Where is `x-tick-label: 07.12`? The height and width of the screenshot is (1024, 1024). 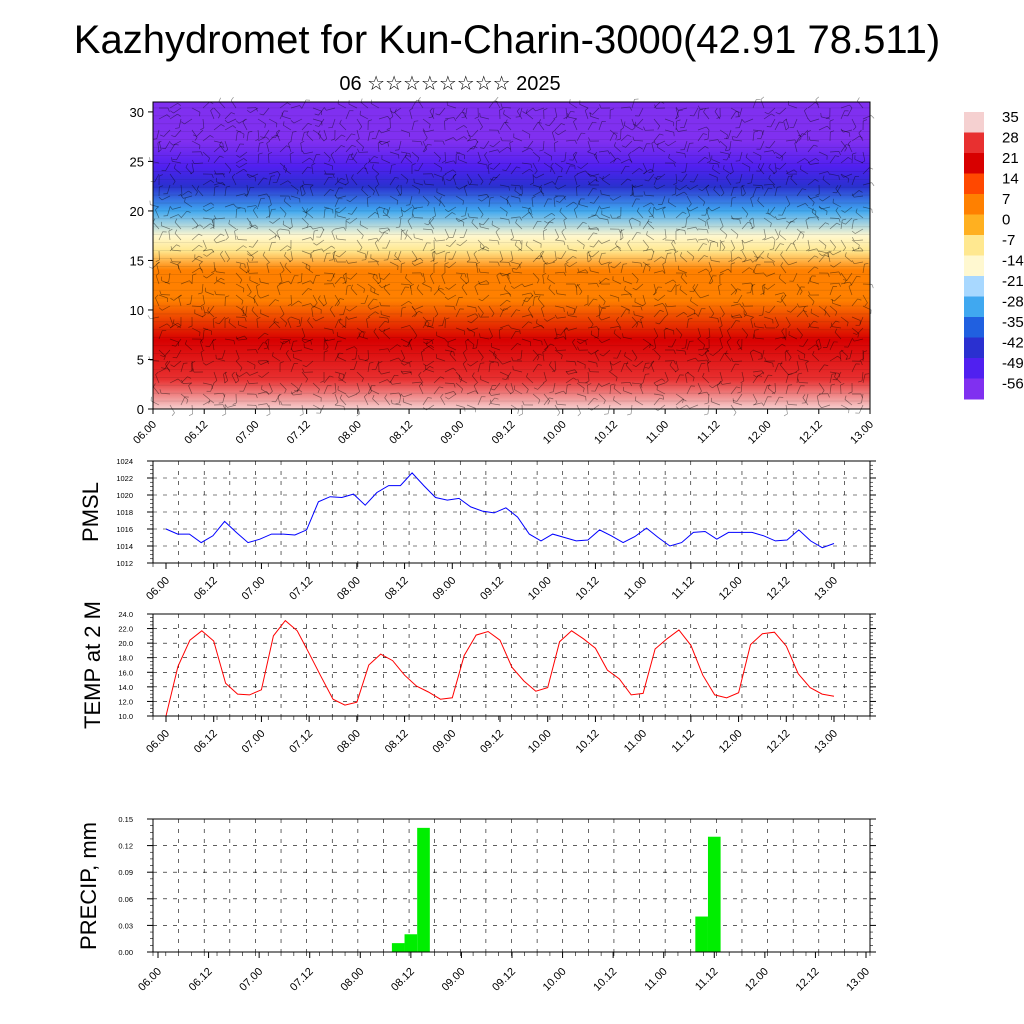 x-tick-label: 07.12 is located at coordinates (302, 980).